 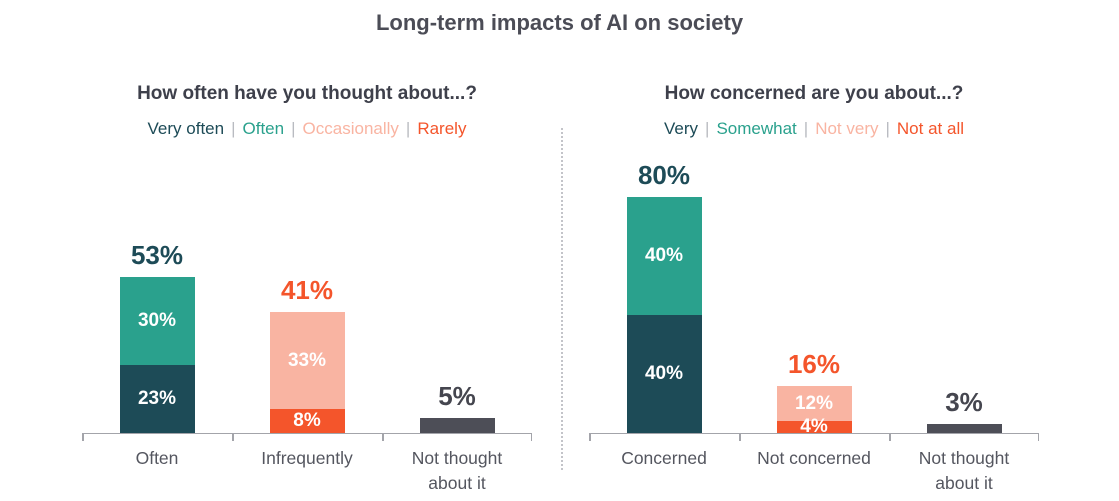 What do you see at coordinates (814, 458) in the screenshot?
I see `category-label: Not concerned` at bounding box center [814, 458].